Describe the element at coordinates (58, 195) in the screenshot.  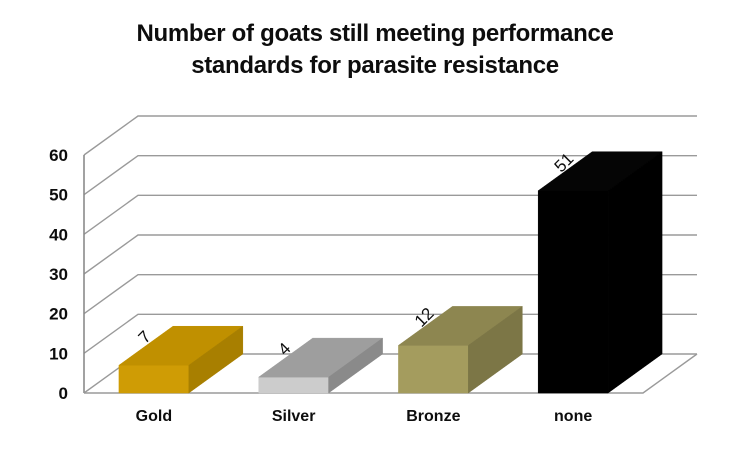
I see `y-axis-tick-label: 50` at that location.